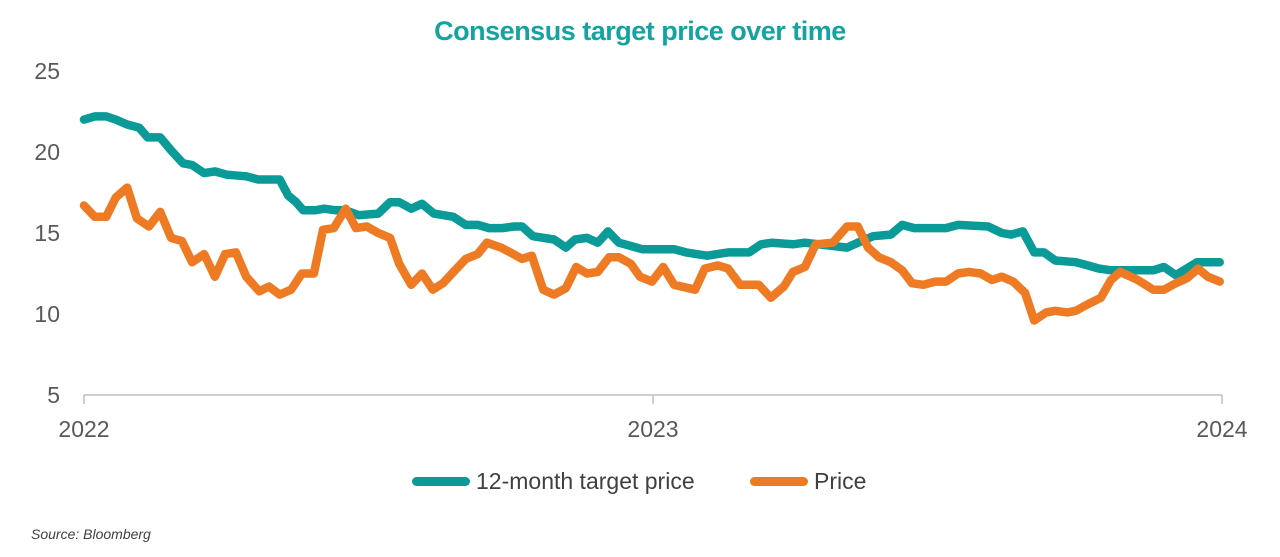 The image size is (1280, 557). Describe the element at coordinates (47, 152) in the screenshot. I see `y-tick-label: 20` at that location.